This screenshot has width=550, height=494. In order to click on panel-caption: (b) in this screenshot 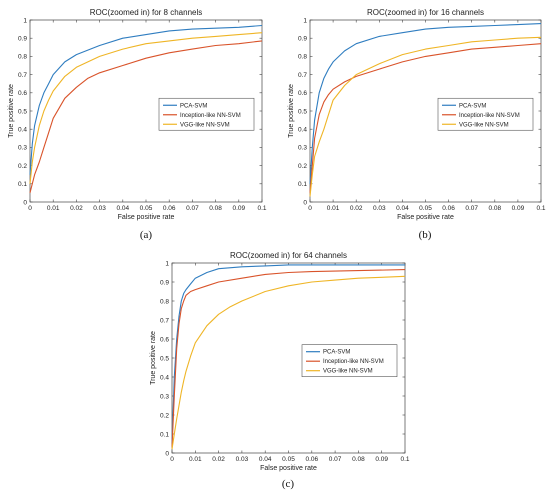, I will do `click(425, 235)`.